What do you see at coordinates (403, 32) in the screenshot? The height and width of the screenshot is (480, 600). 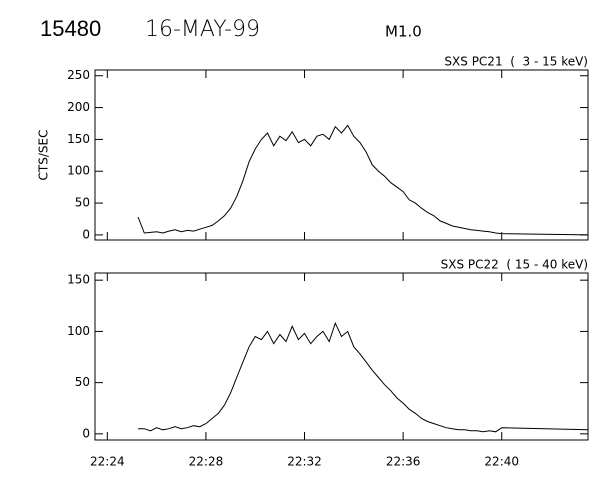 I see `flare-class: M1.0` at bounding box center [403, 32].